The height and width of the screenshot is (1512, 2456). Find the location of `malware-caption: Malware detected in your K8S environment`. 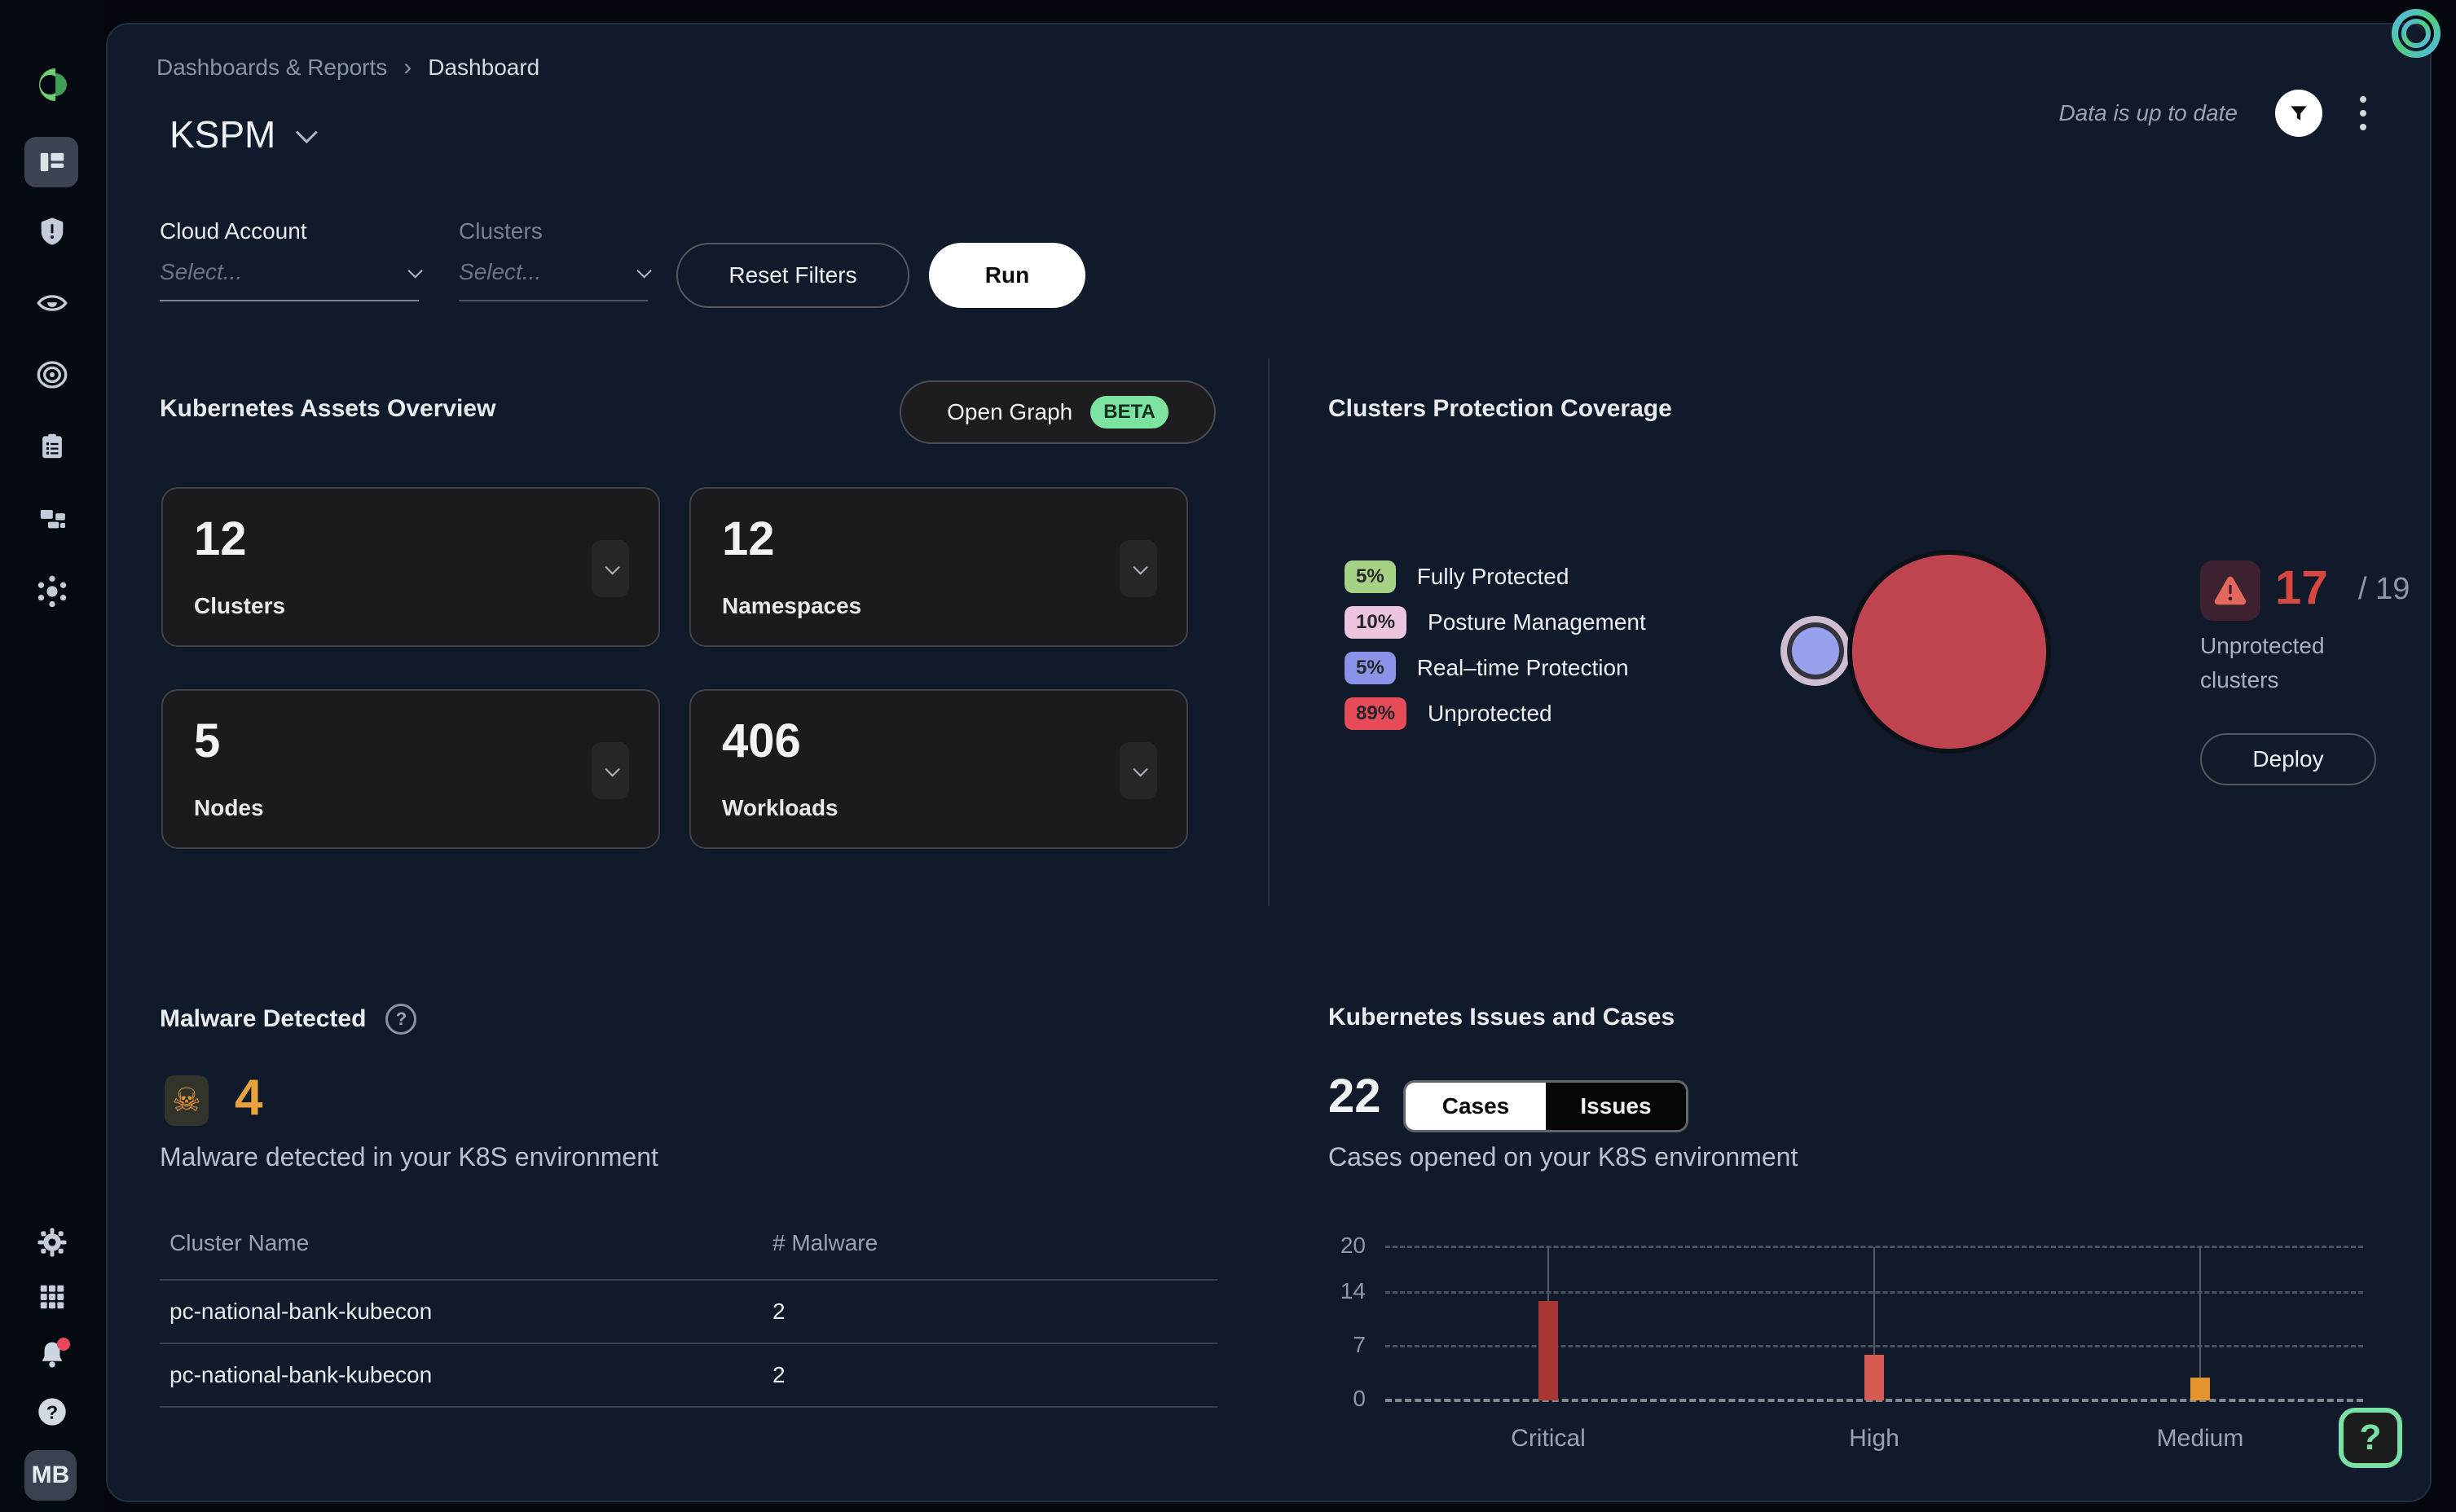

malware-caption: Malware detected in your K8S environment is located at coordinates (409, 1156).